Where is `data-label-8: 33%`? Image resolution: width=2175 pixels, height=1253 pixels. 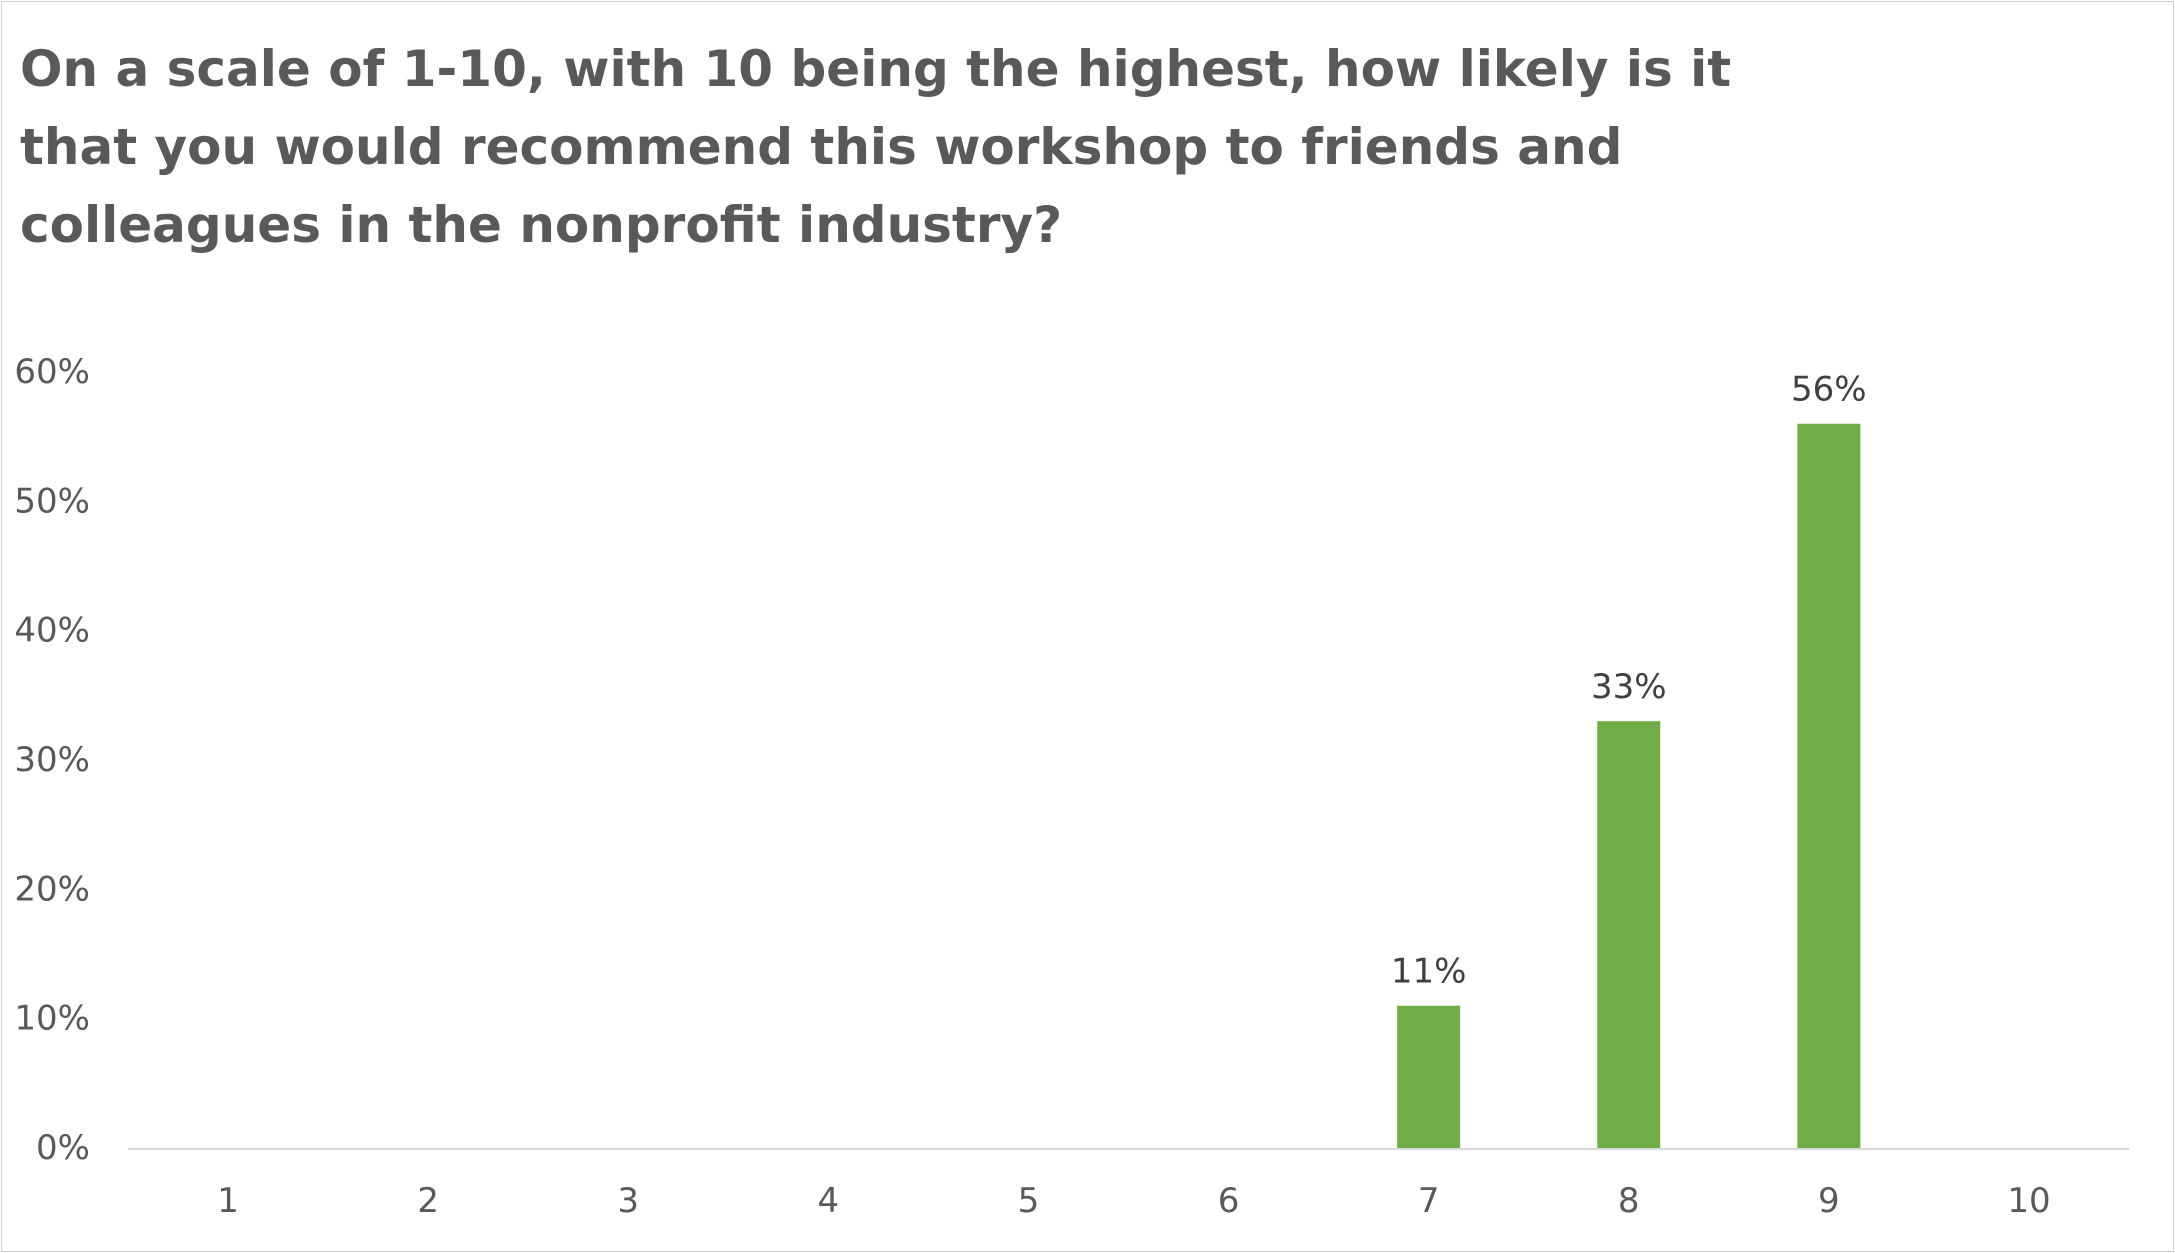
data-label-8: 33% is located at coordinates (1629, 687).